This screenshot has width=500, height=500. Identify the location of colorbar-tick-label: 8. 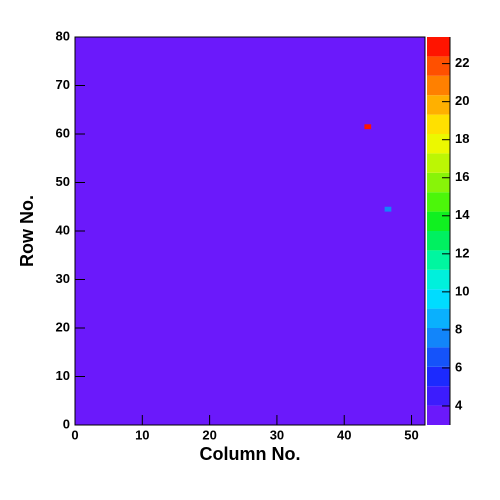
(458, 328).